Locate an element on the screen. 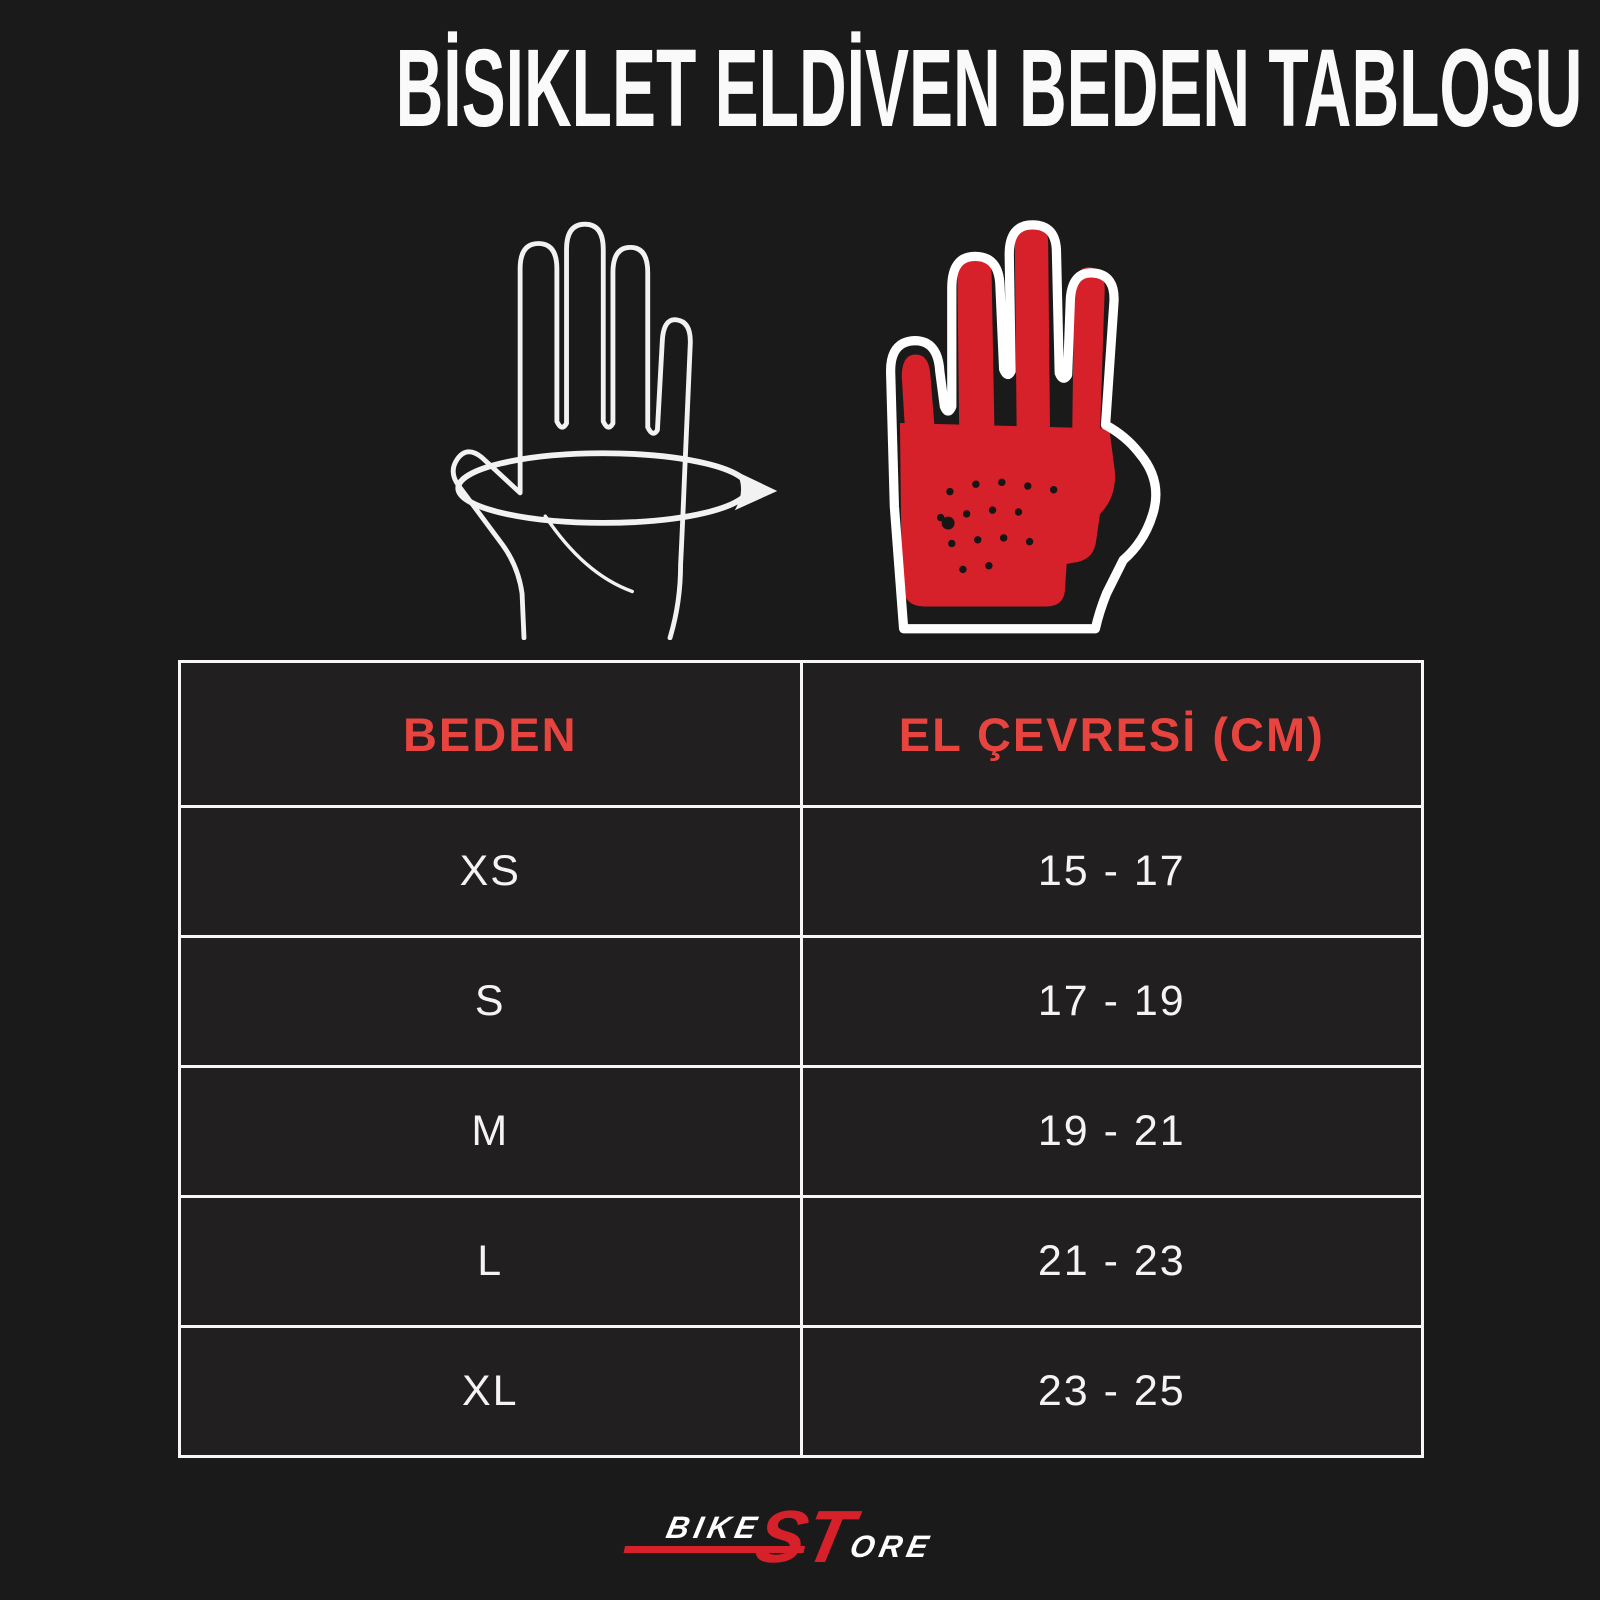 This screenshot has width=1600, height=1600. bikestore-logo: BIKE ST ORE is located at coordinates (800, 1537).